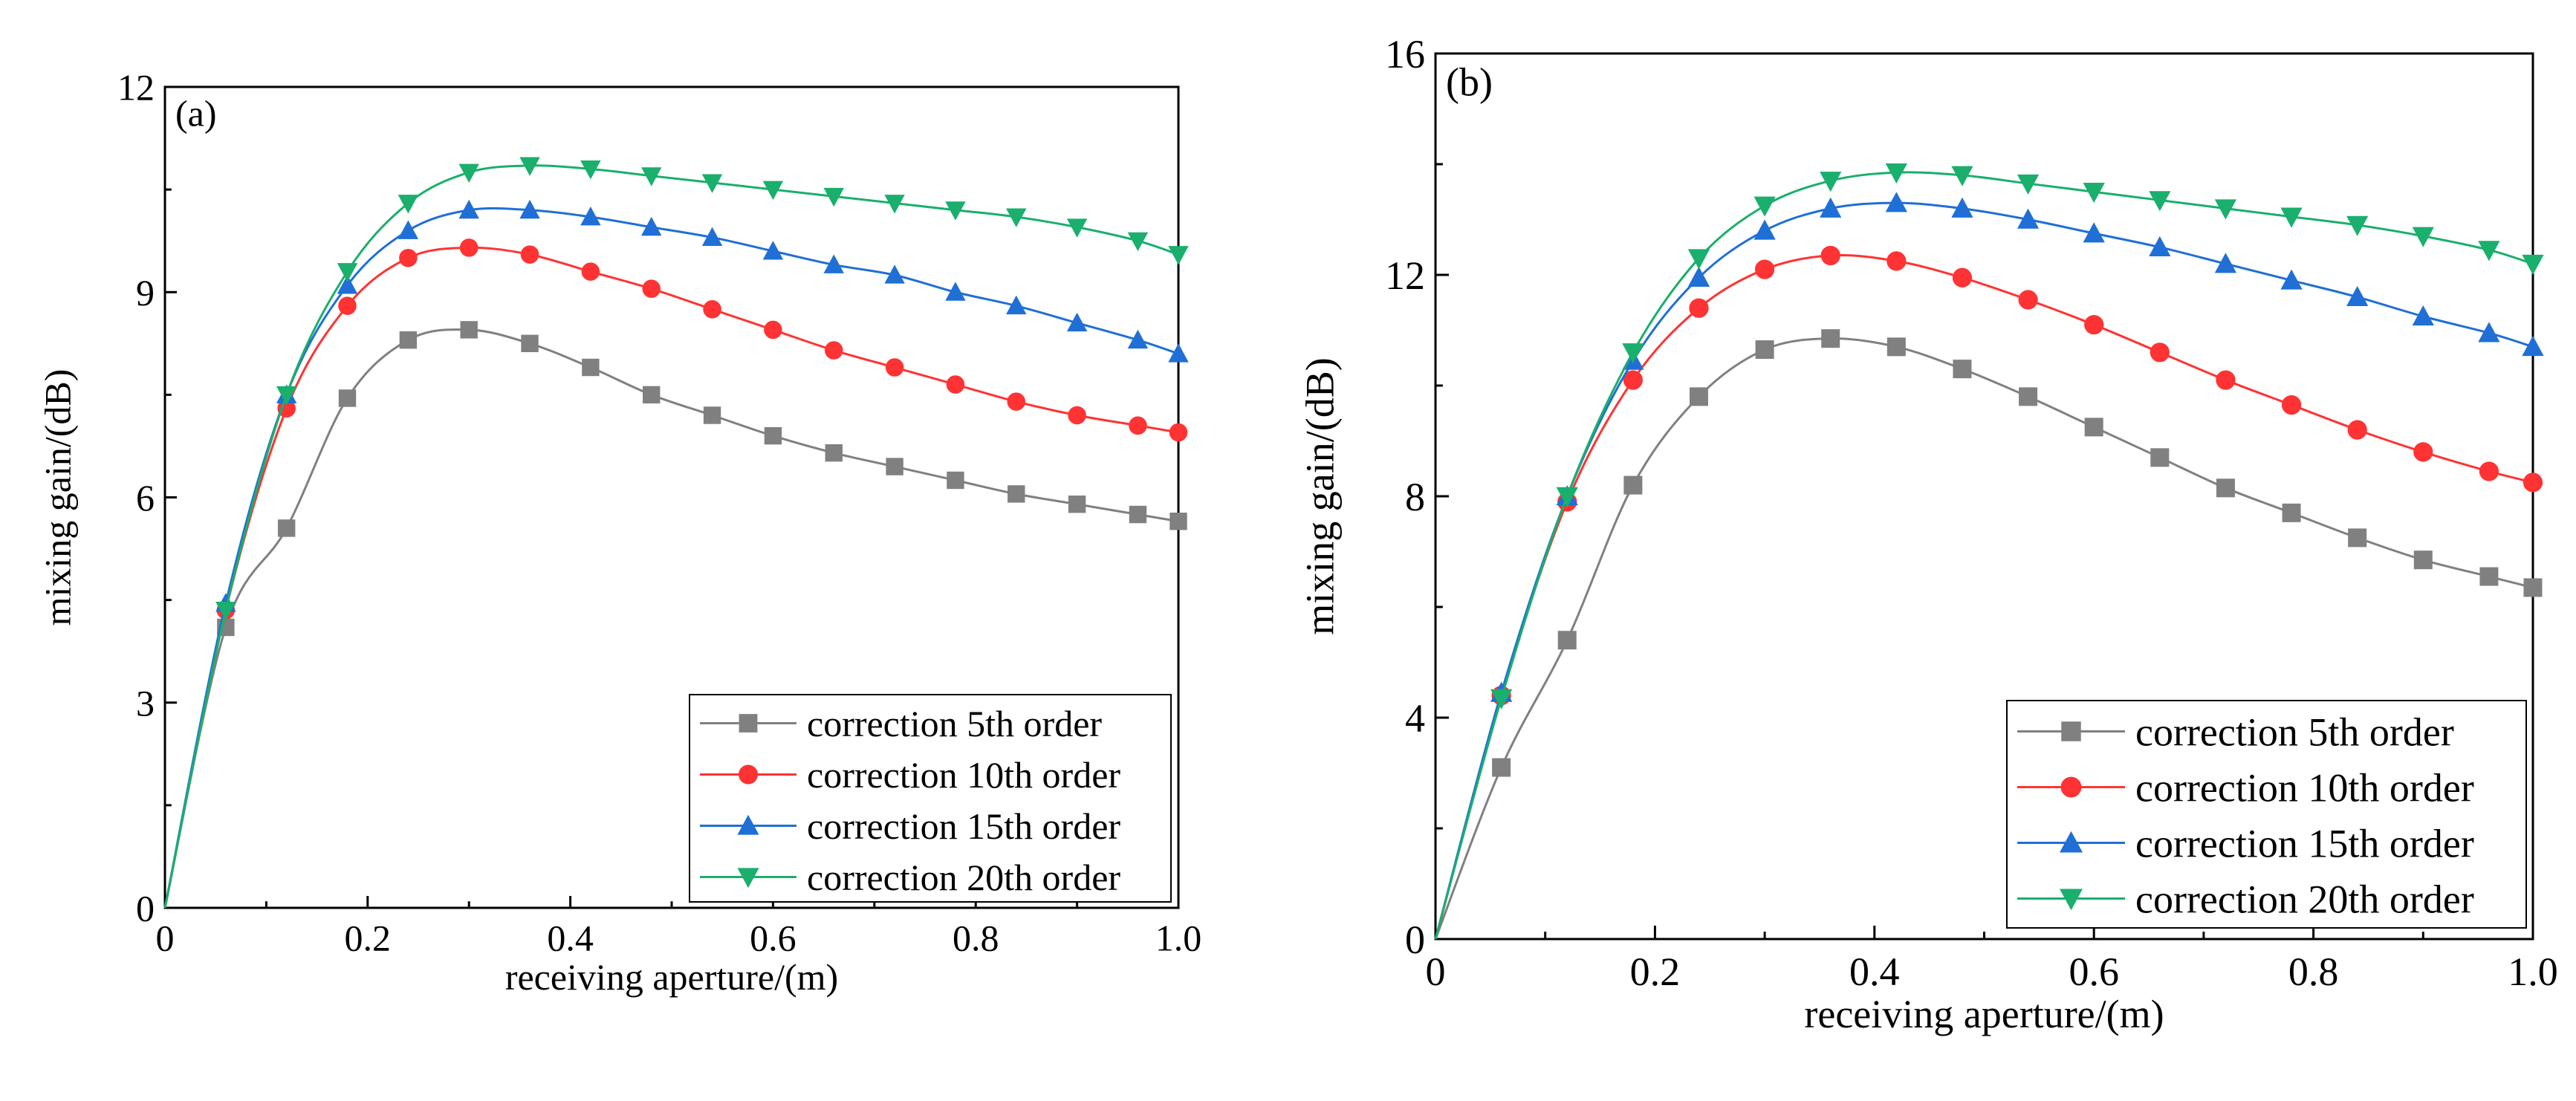 The image size is (2576, 1101). I want to click on y-tick-label: 4, so click(1415, 718).